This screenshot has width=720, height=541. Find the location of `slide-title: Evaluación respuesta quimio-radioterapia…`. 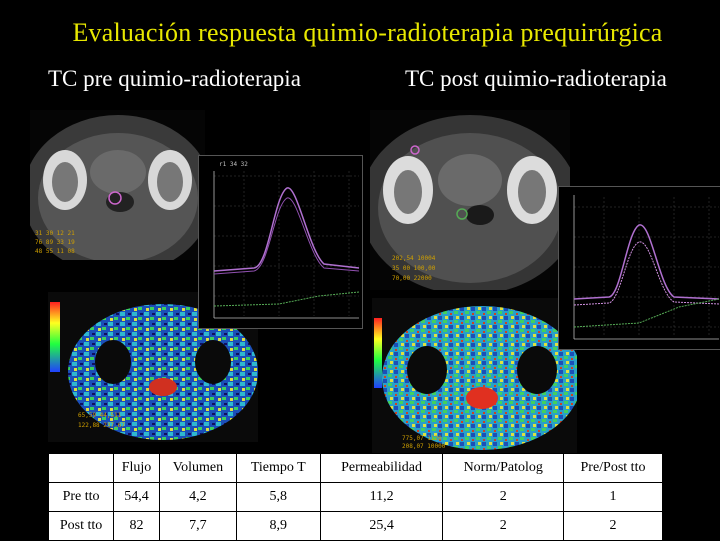

slide-title: Evaluación respuesta quimio-radioterapia… is located at coordinates (367, 32).